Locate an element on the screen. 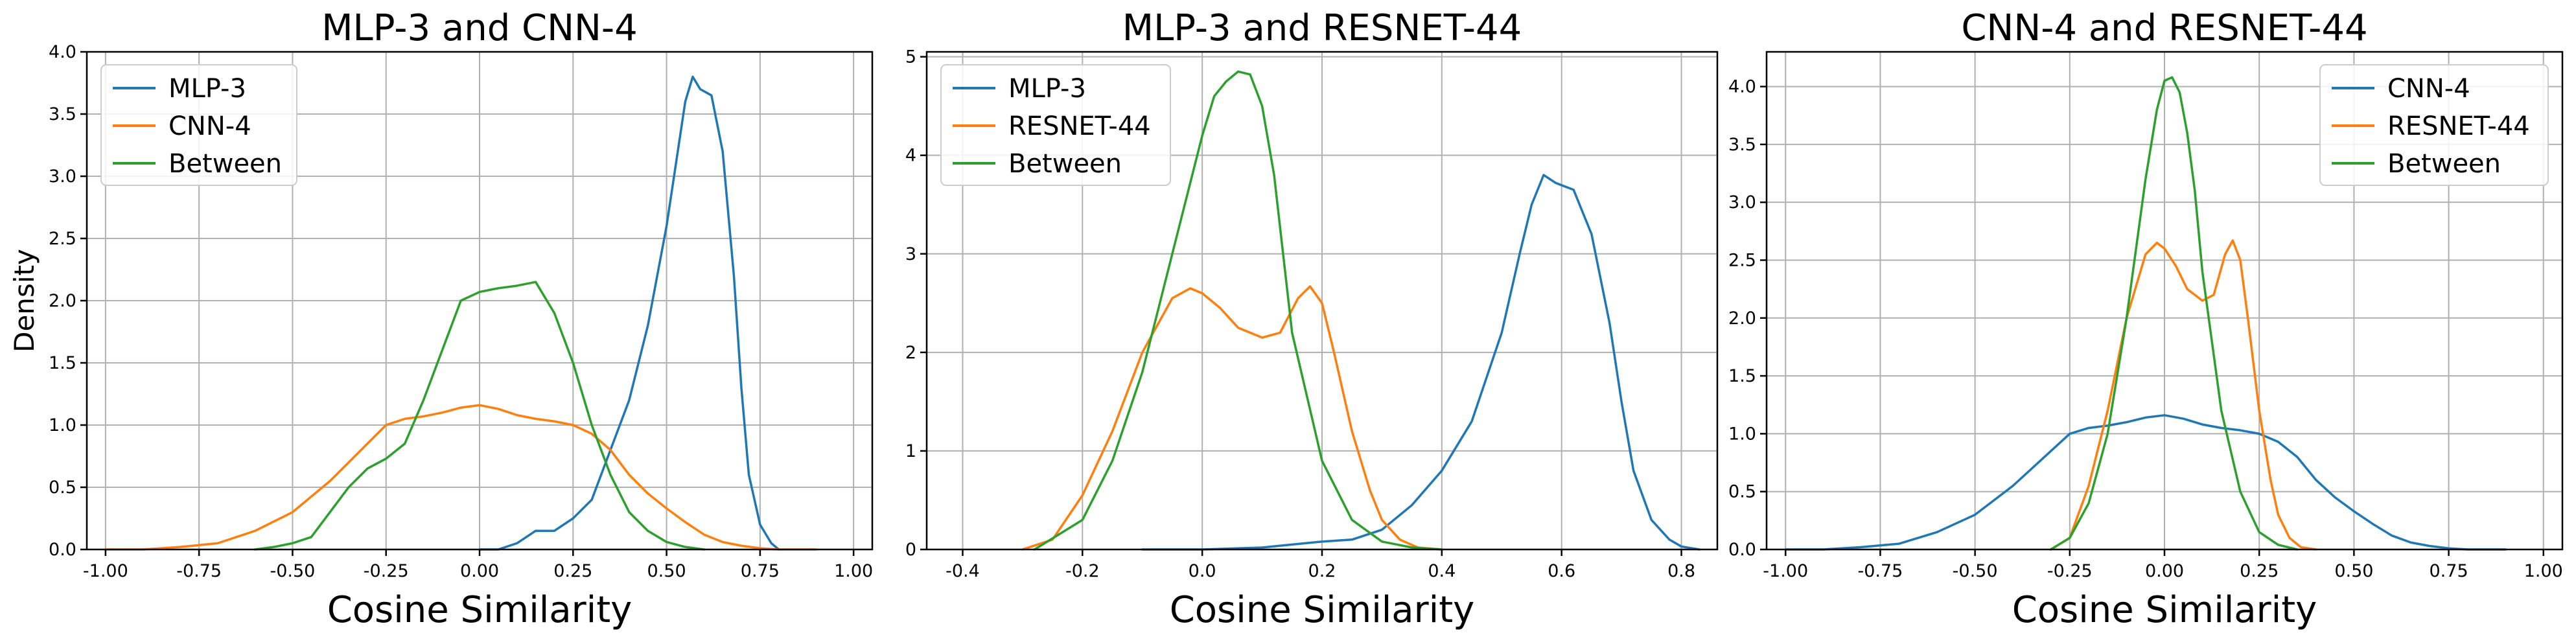 Image resolution: width=2576 pixels, height=635 pixels. x-tick-label: 0.4 is located at coordinates (1442, 571).